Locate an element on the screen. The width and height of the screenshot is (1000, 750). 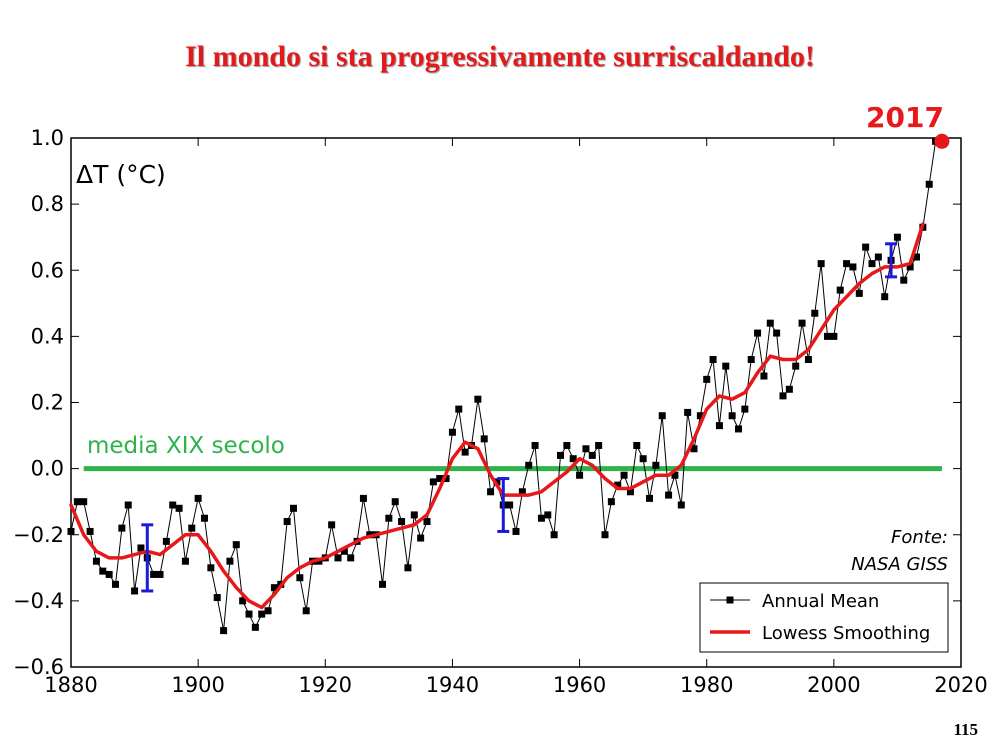
x-tick-label: 1900 is located at coordinates (197, 685).